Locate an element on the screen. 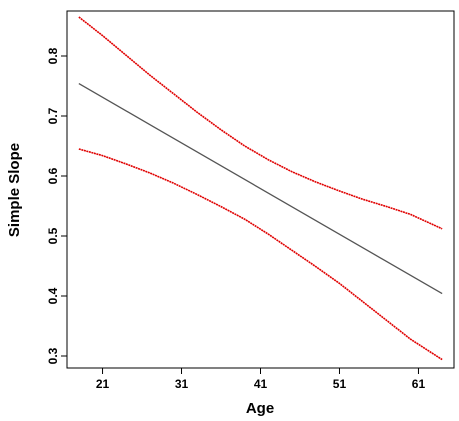 This screenshot has width=459, height=421. y-tick-label: 0.6 is located at coordinates (53, 175).